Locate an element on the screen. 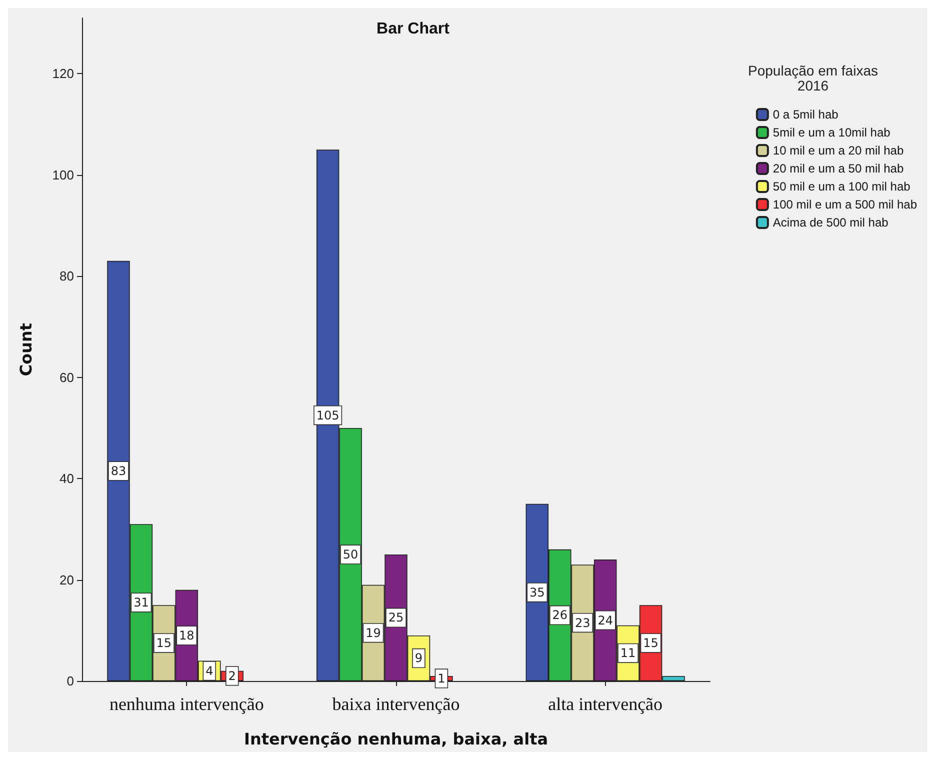 The image size is (935, 760). y-tick-label: 120 is located at coordinates (63, 74).